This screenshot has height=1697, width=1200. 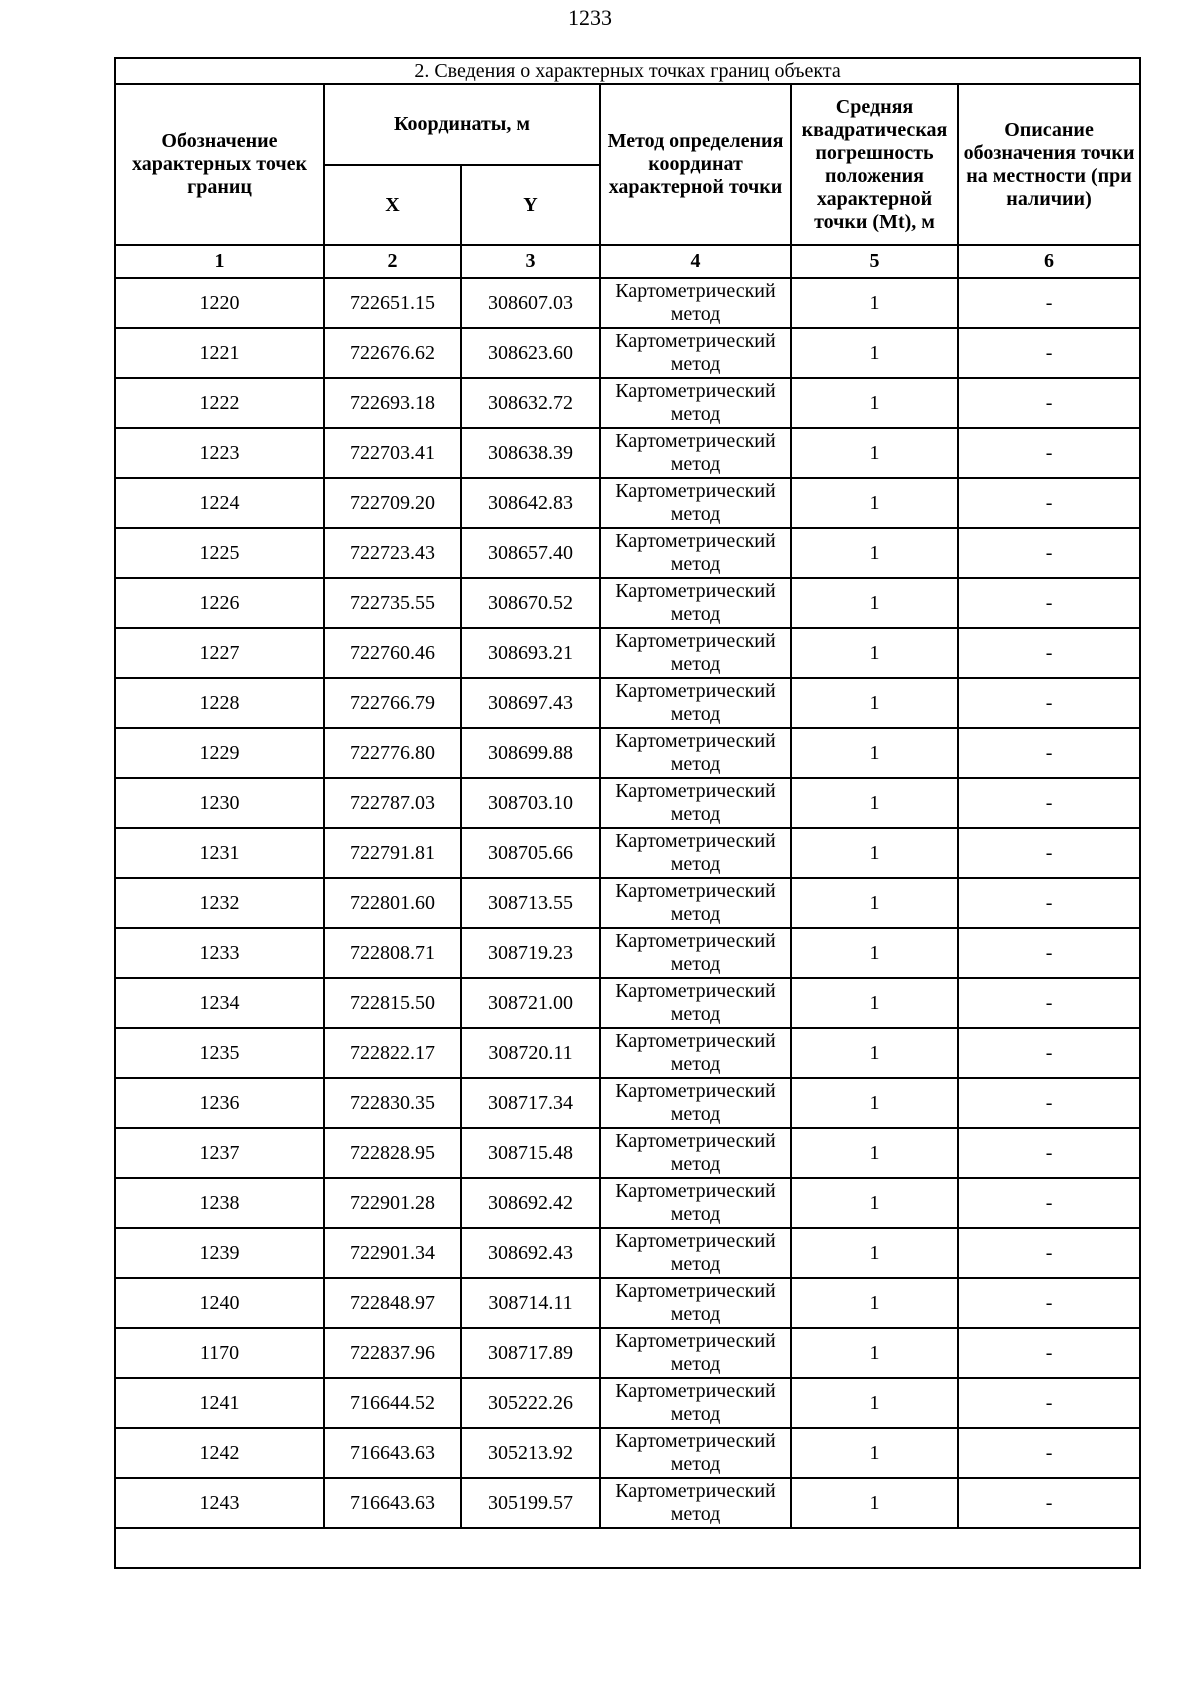 I want to click on cell-point-number: 1230, so click(x=219, y=803).